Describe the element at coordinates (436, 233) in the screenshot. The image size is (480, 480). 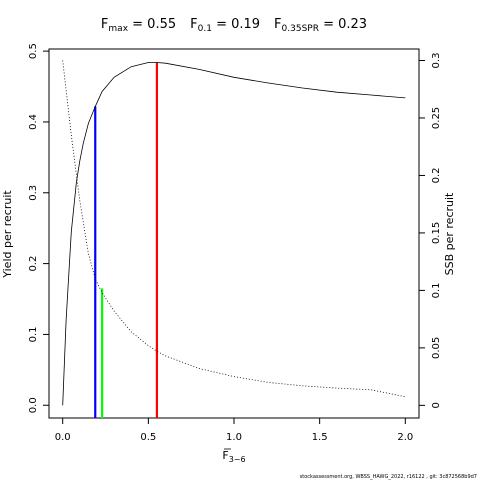
I see `y-right-tick-label: 0.15` at that location.